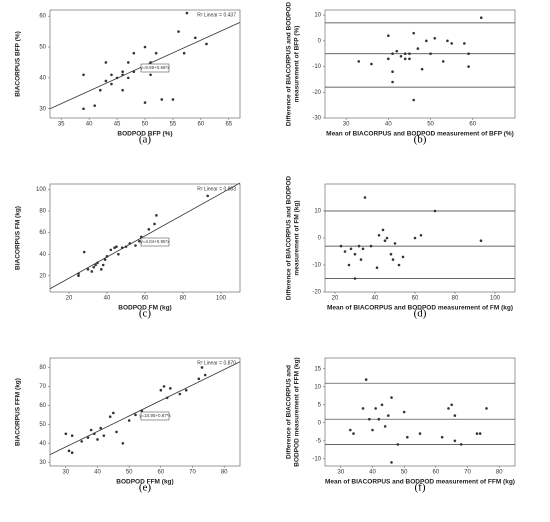  Describe the element at coordinates (155, 67) in the screenshot. I see `equation: y=9.59+0.68*x` at that location.